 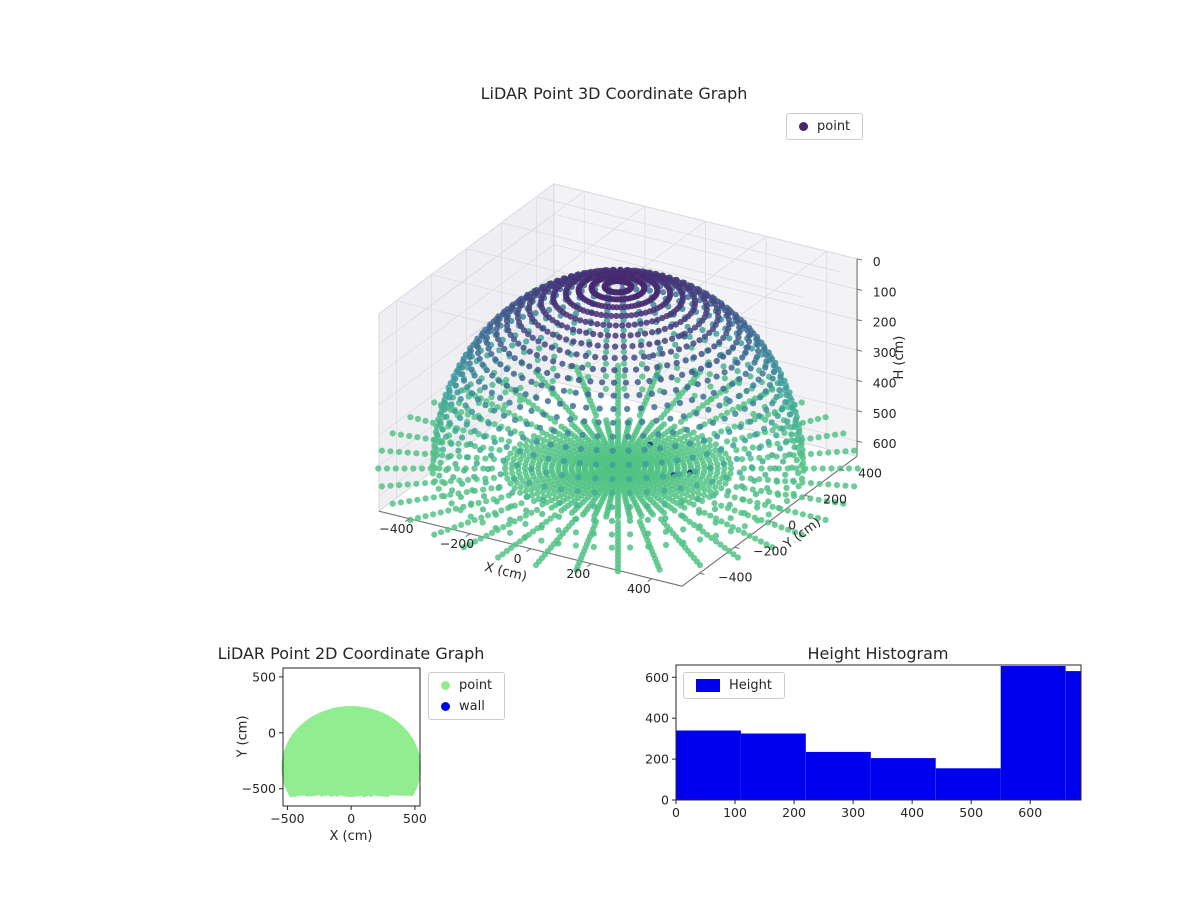 I want to click on point-region, so click(x=351, y=751).